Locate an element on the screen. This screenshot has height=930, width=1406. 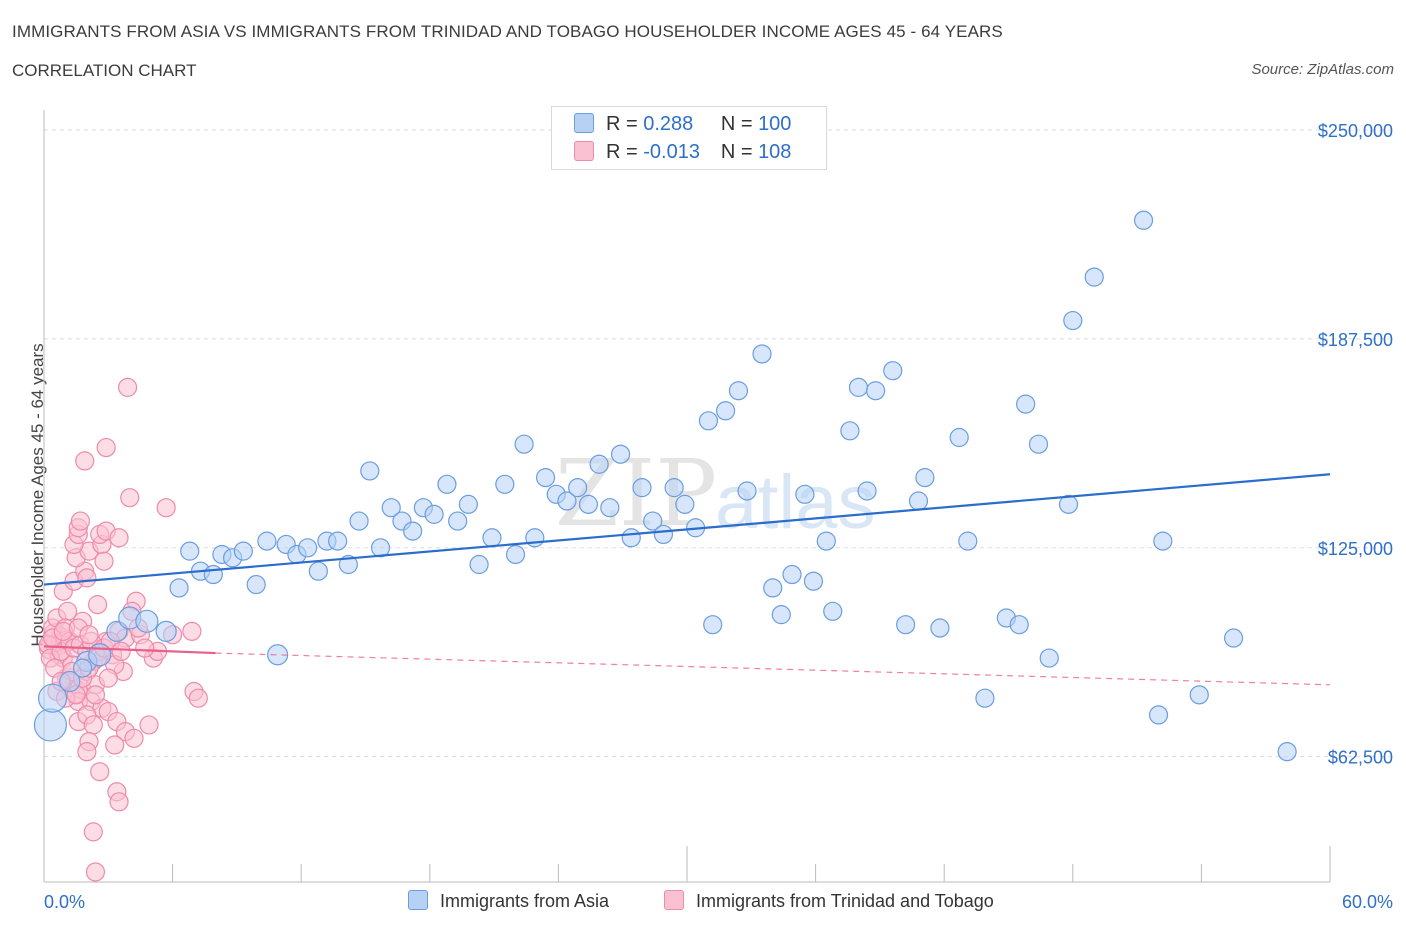
legend-item-tt: Immigrants from Trinidad and Tobago is located at coordinates (829, 901).